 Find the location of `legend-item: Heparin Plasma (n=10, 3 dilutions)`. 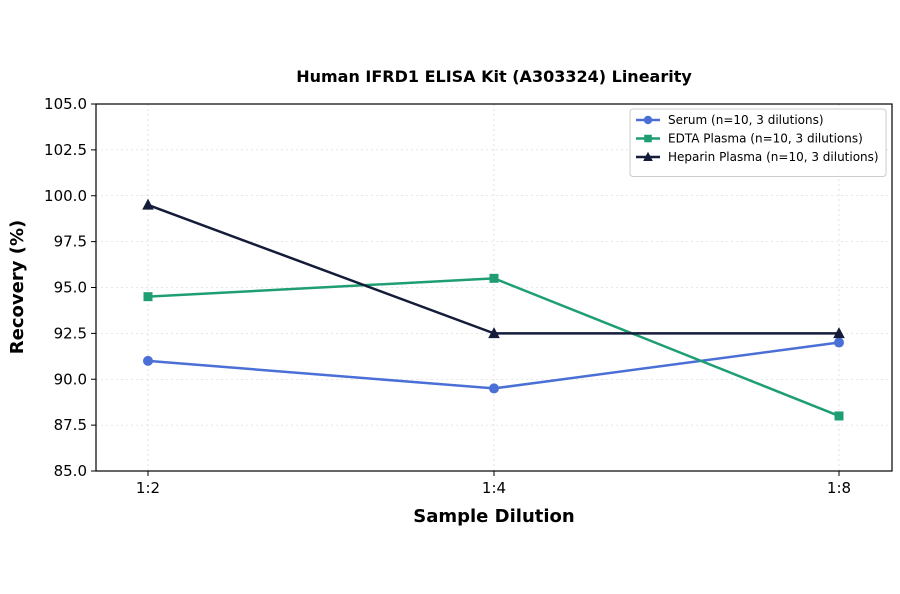

legend-item: Heparin Plasma (n=10, 3 dilutions) is located at coordinates (757, 157).